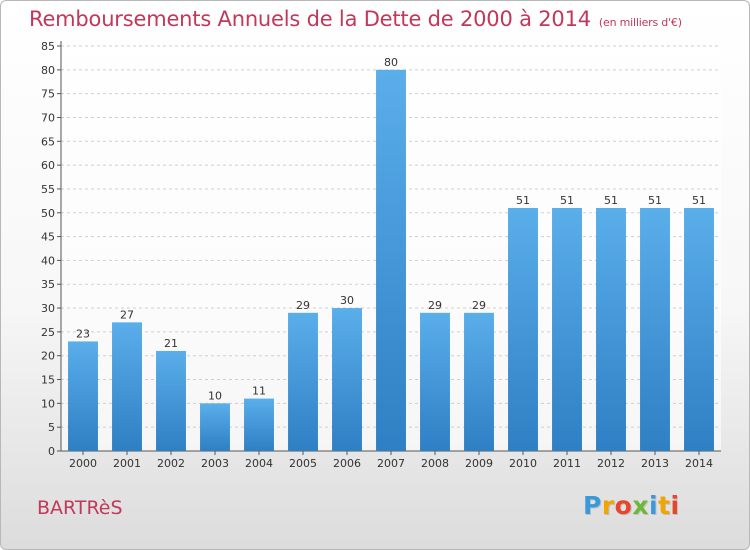 This screenshot has height=550, width=750. Describe the element at coordinates (215, 463) in the screenshot. I see `x-tick-label-2003: 2003` at that location.